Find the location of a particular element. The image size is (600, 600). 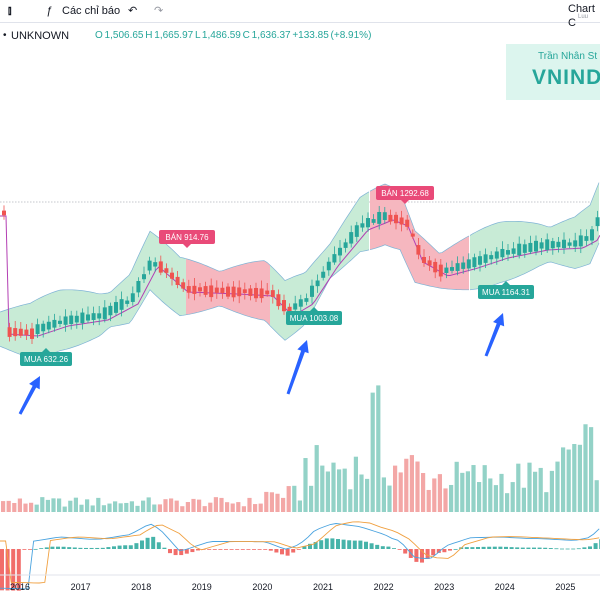

signal-label-bg is located at coordinates (46, 359).